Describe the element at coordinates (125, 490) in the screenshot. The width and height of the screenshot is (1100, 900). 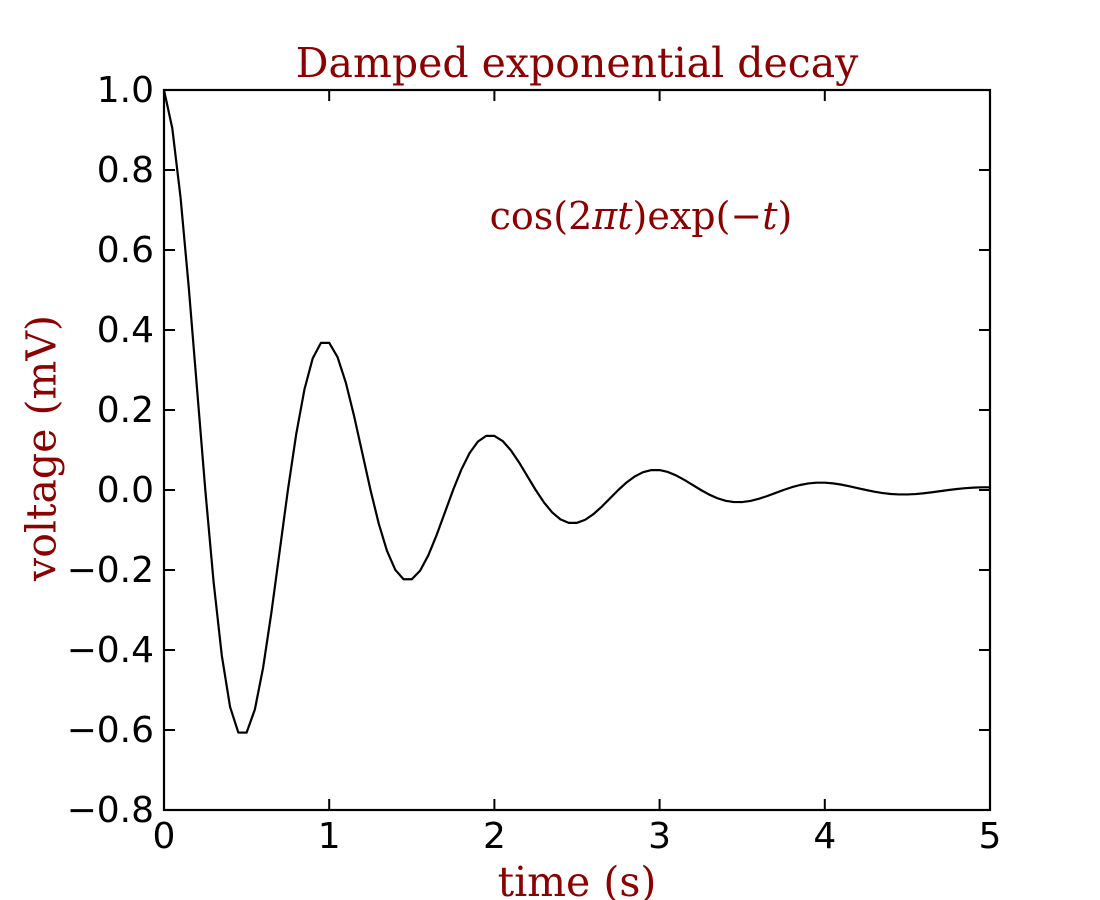
I see `y-tick-label: 0.0` at that location.